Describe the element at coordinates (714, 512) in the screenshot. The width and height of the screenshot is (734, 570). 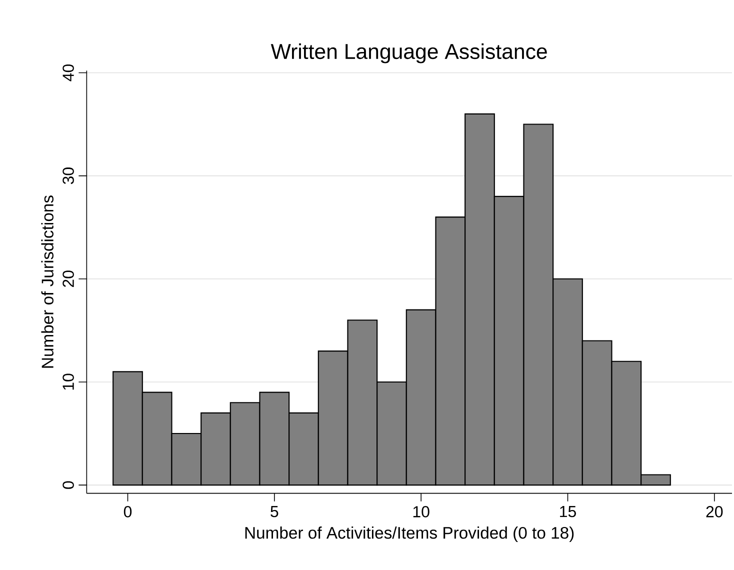
I see `x-tick-label: 20` at that location.